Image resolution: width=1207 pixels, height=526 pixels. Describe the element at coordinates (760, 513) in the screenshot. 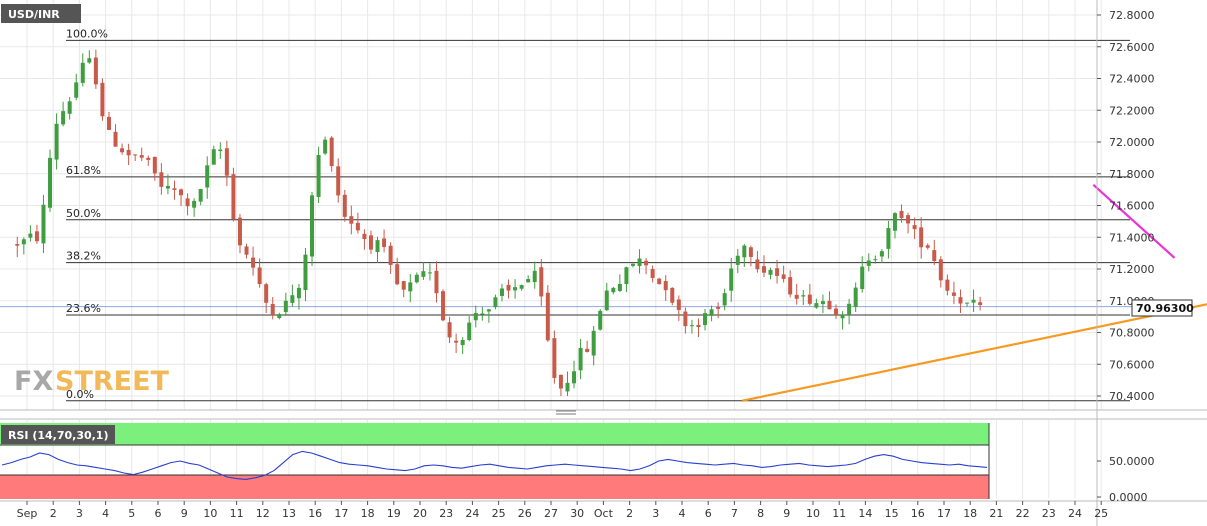

I see `time-tick-label: 8` at that location.